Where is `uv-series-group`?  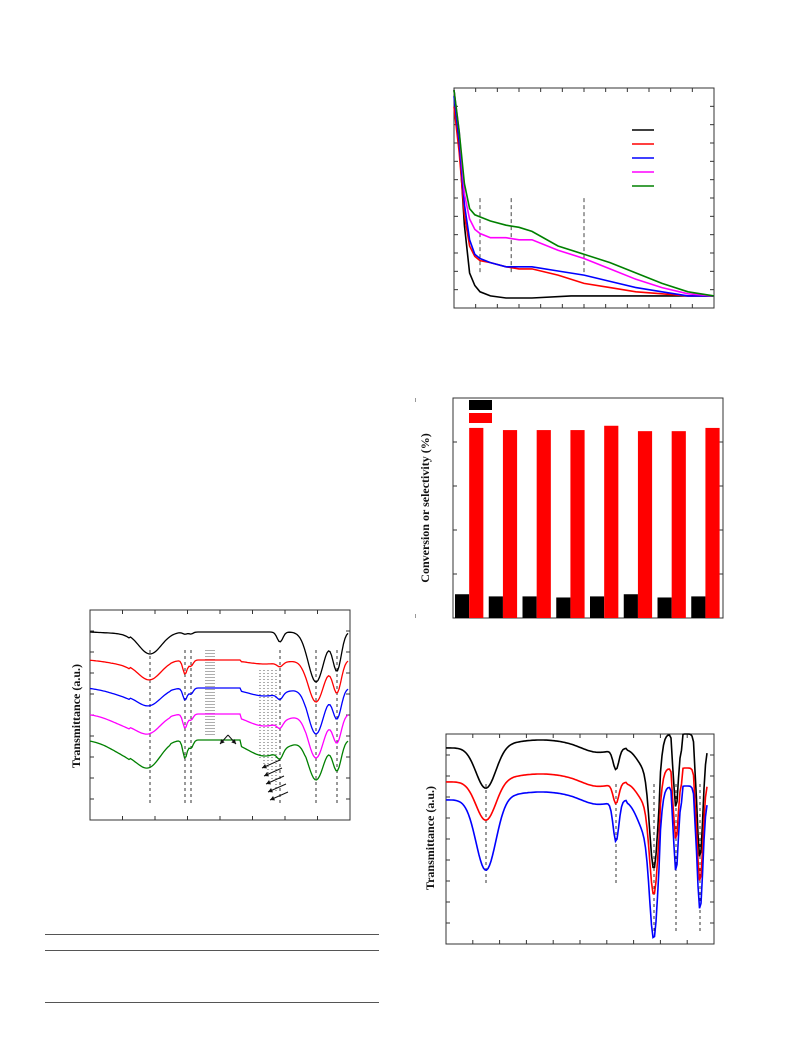
uv-series-group is located at coordinates (584, 194).